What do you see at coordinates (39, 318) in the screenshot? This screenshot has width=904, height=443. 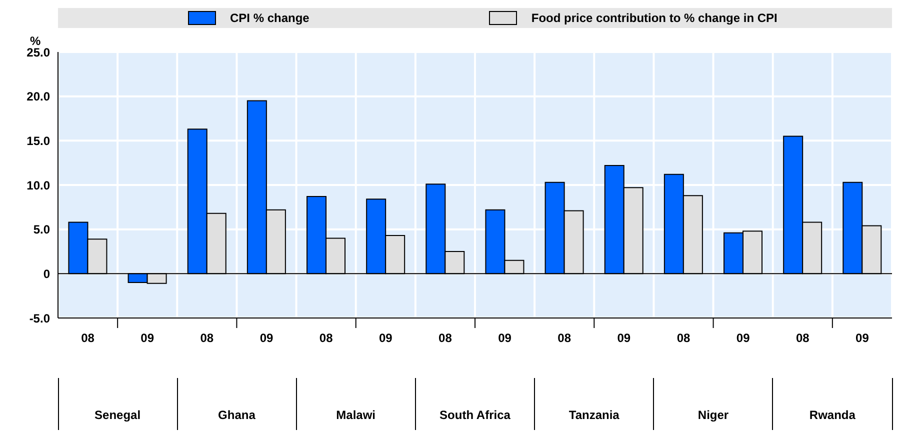 I see `y-tick-label: -5.0` at bounding box center [39, 318].